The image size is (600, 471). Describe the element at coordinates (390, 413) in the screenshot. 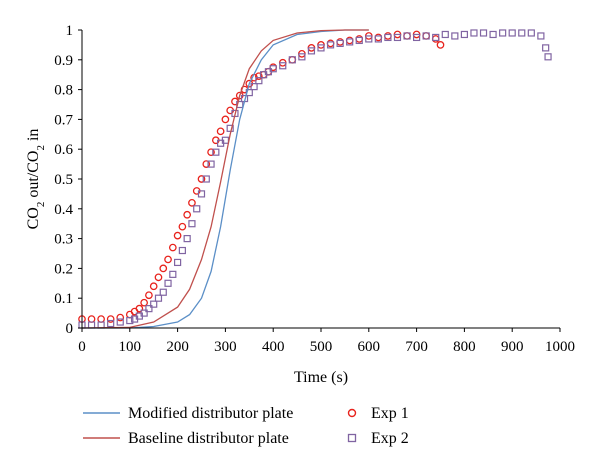

I see `legend-label: Exp 1` at that location.